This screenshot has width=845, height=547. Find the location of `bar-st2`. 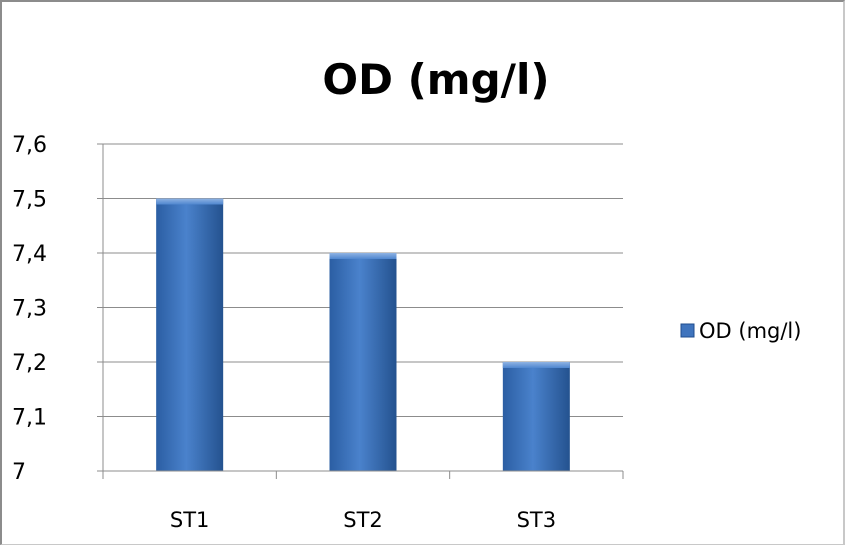

bar-st2 is located at coordinates (363, 362).